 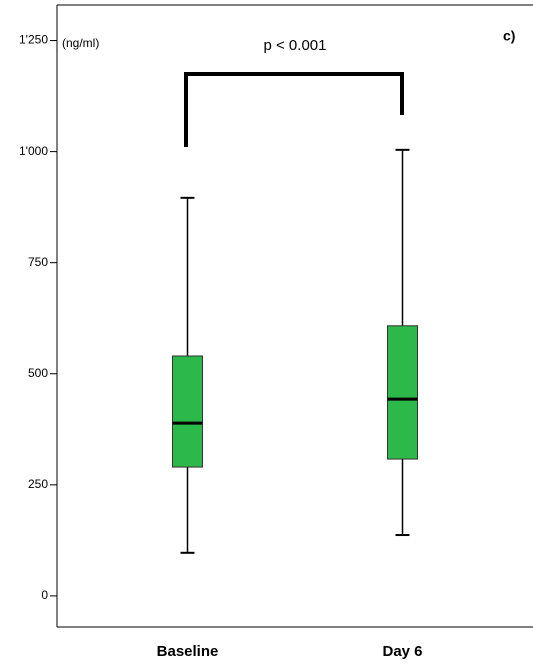 I want to click on y-tick-label: 250, so click(x=38, y=484).